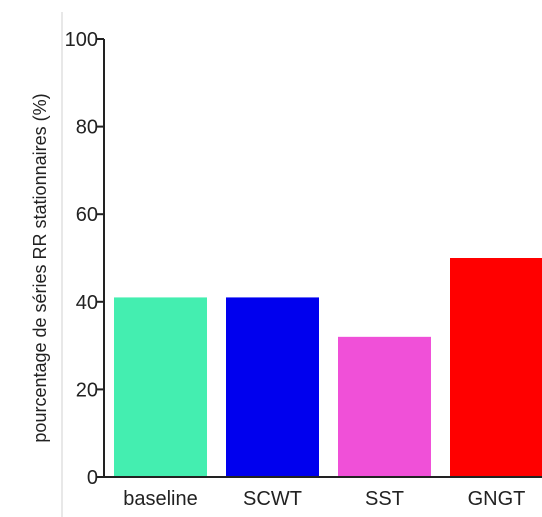 This screenshot has width=542, height=517. I want to click on x-axis-labels: baseline SCWT SST GNGT, so click(324, 499).